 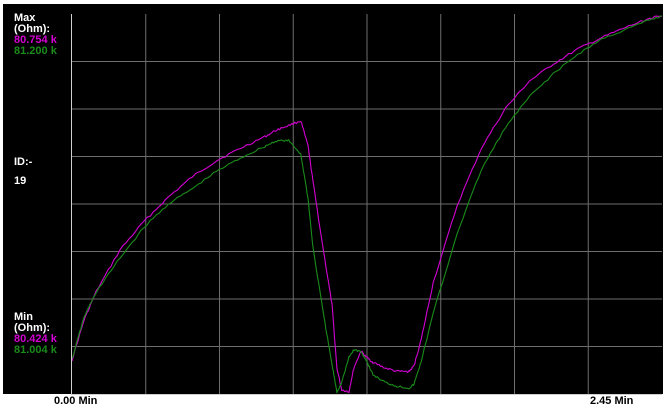 I want to click on min-title-2: (Ohm):, so click(x=32, y=328).